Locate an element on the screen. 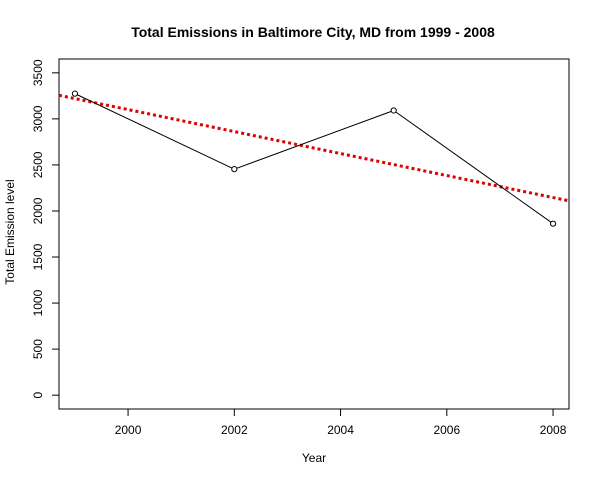 The height and width of the screenshot is (480, 600). y-tick-label: 500 is located at coordinates (38, 349).